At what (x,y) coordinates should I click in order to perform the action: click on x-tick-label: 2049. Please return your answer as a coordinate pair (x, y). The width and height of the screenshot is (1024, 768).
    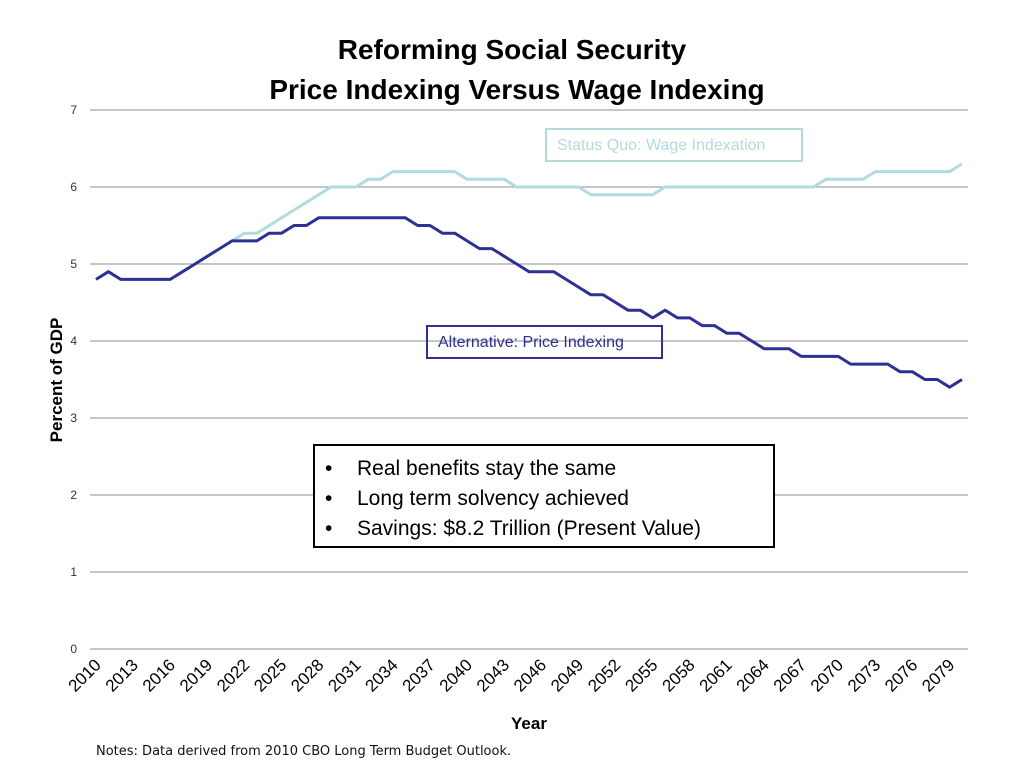
    Looking at the image, I should click on (567, 675).